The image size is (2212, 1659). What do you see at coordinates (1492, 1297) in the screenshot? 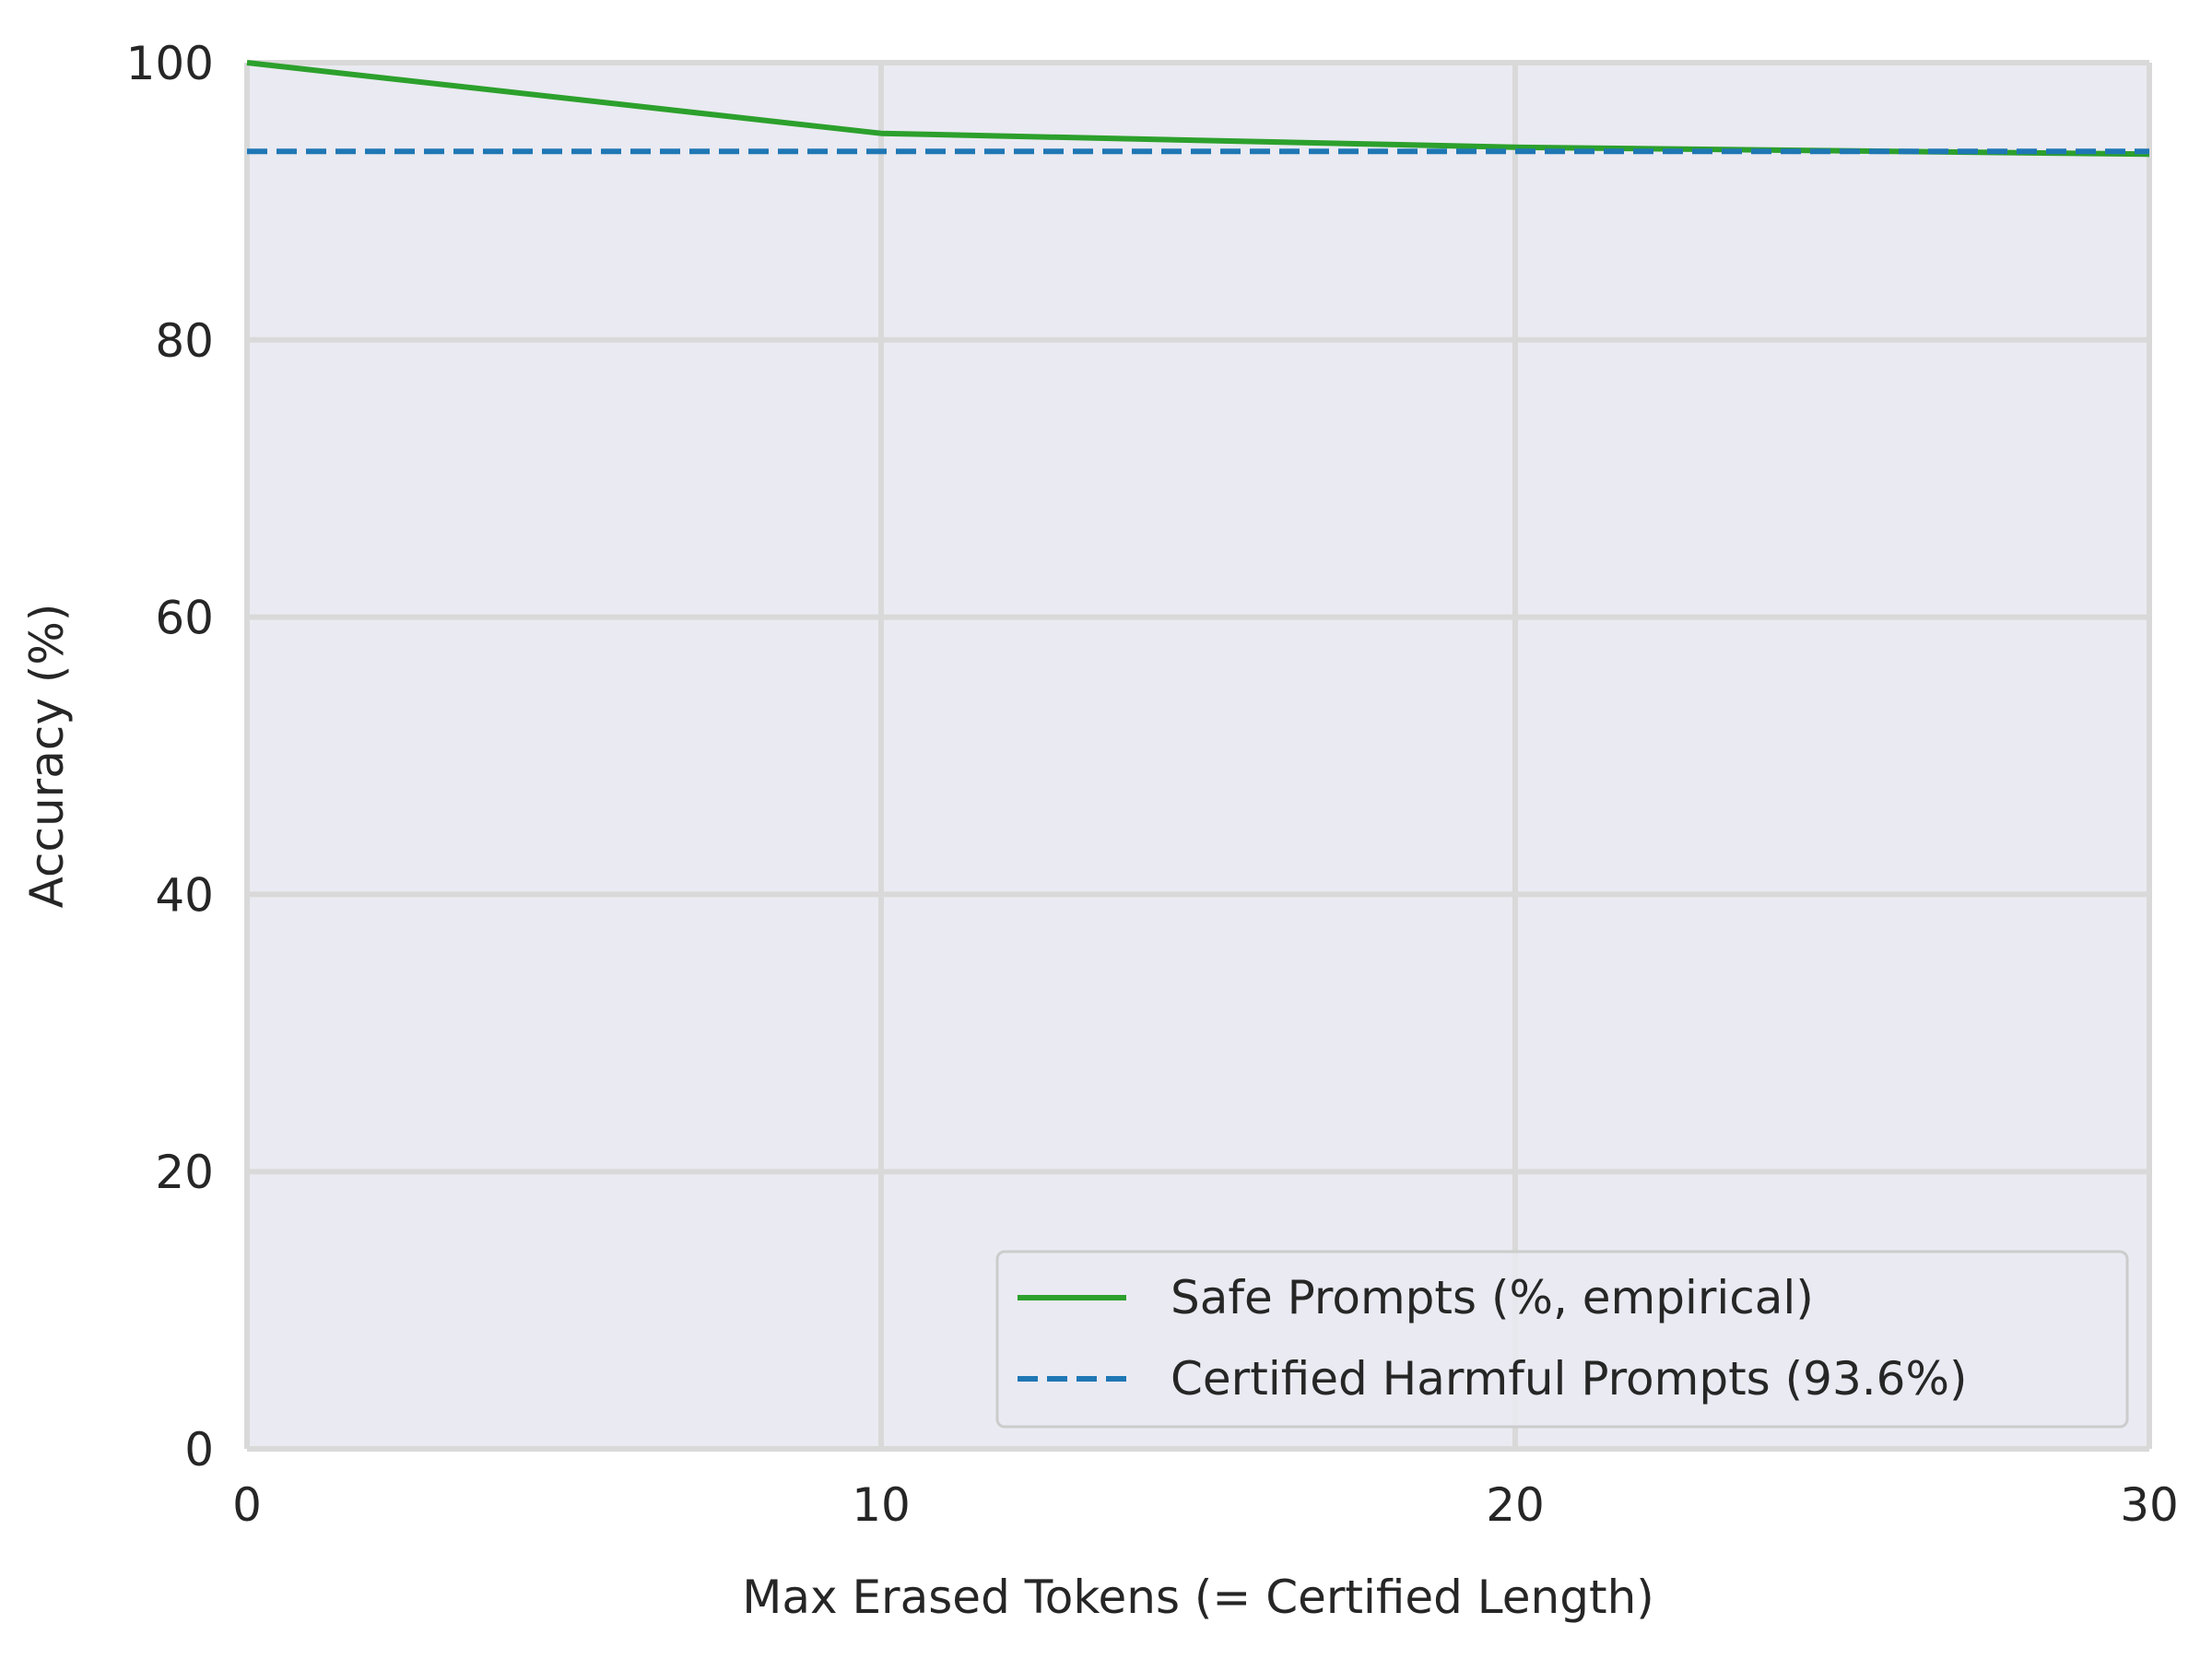
I see `legend-label-0: Safe Prompts (%, empirical)` at bounding box center [1492, 1297].